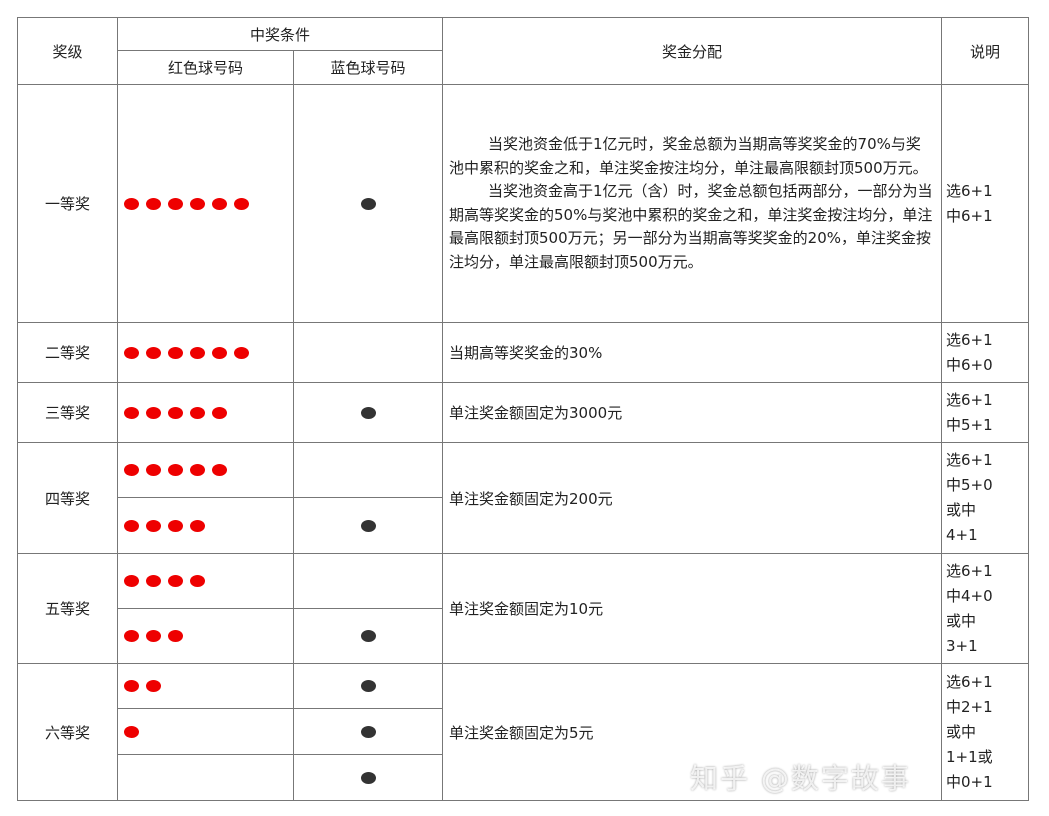  Describe the element at coordinates (692, 352) in the screenshot. I see `prize-desc: 当期高等奖奖金的30%` at that location.